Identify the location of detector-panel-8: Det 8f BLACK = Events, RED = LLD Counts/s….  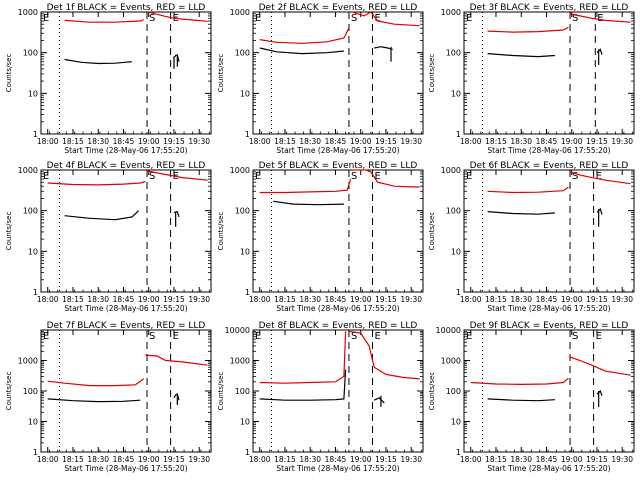
(320, 397).